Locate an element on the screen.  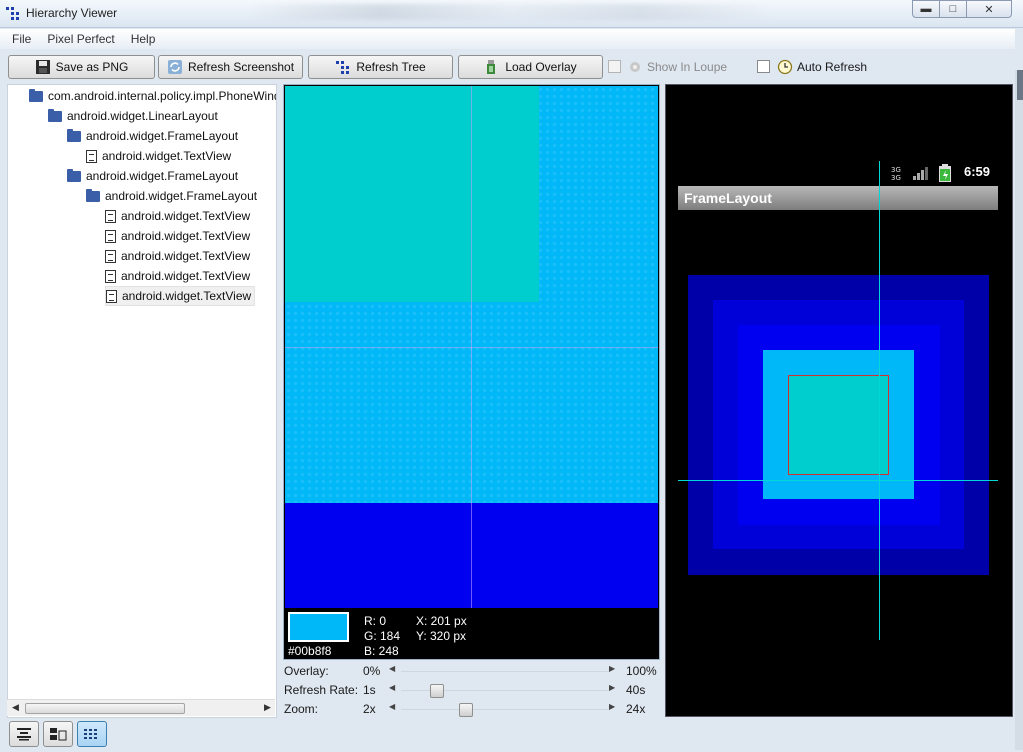
save-as-png-label: Save as PNG is located at coordinates (92, 67).